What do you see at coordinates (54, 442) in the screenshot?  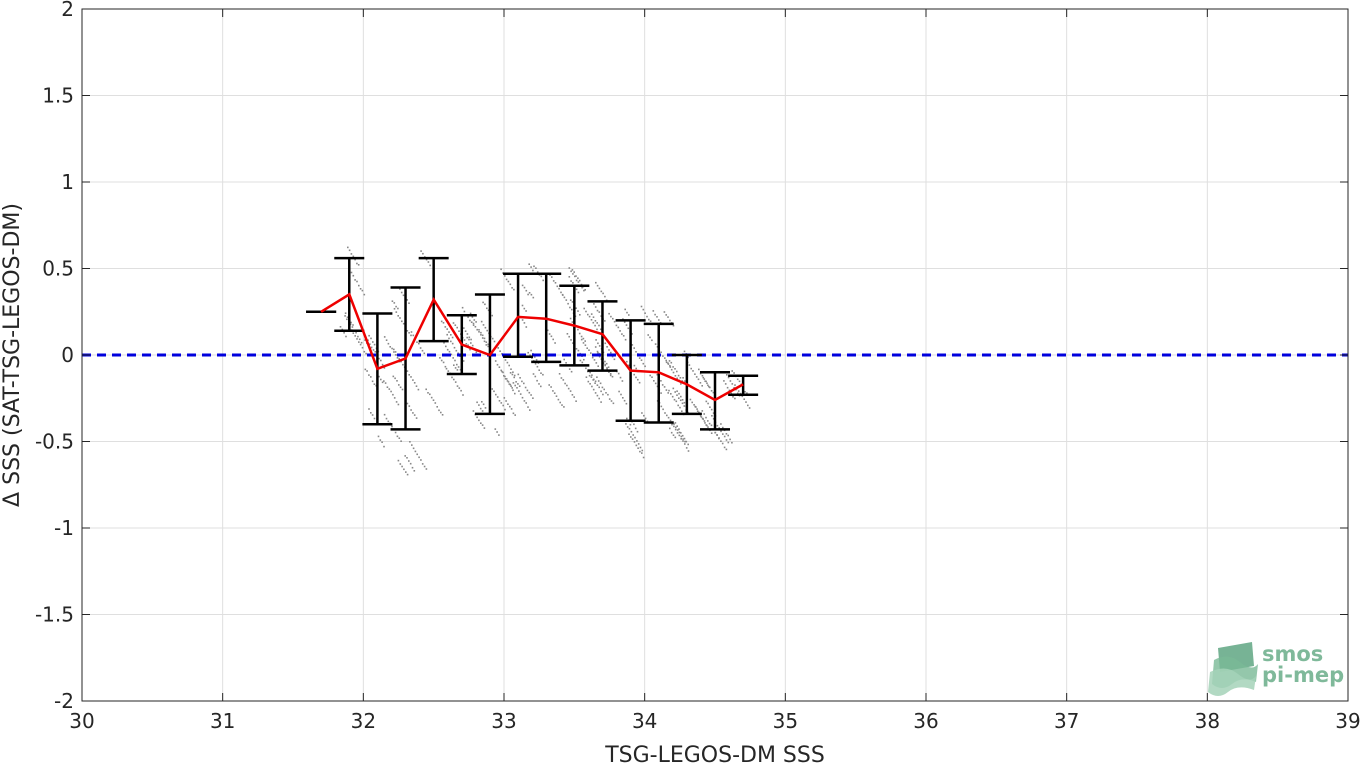 I see `y-tick-label: -0.5` at bounding box center [54, 442].